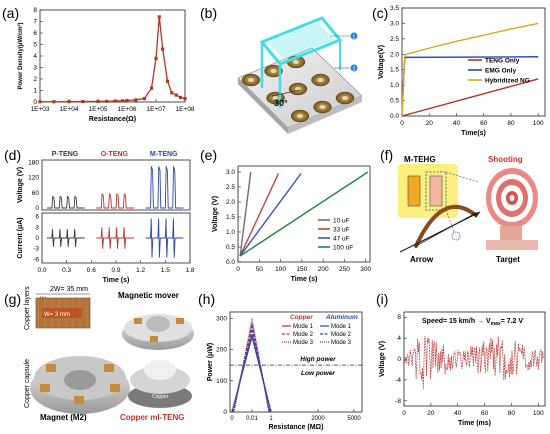  What do you see at coordinates (189, 270) in the screenshot?
I see `chart-d-xtick-label: 1.8` at bounding box center [189, 270].